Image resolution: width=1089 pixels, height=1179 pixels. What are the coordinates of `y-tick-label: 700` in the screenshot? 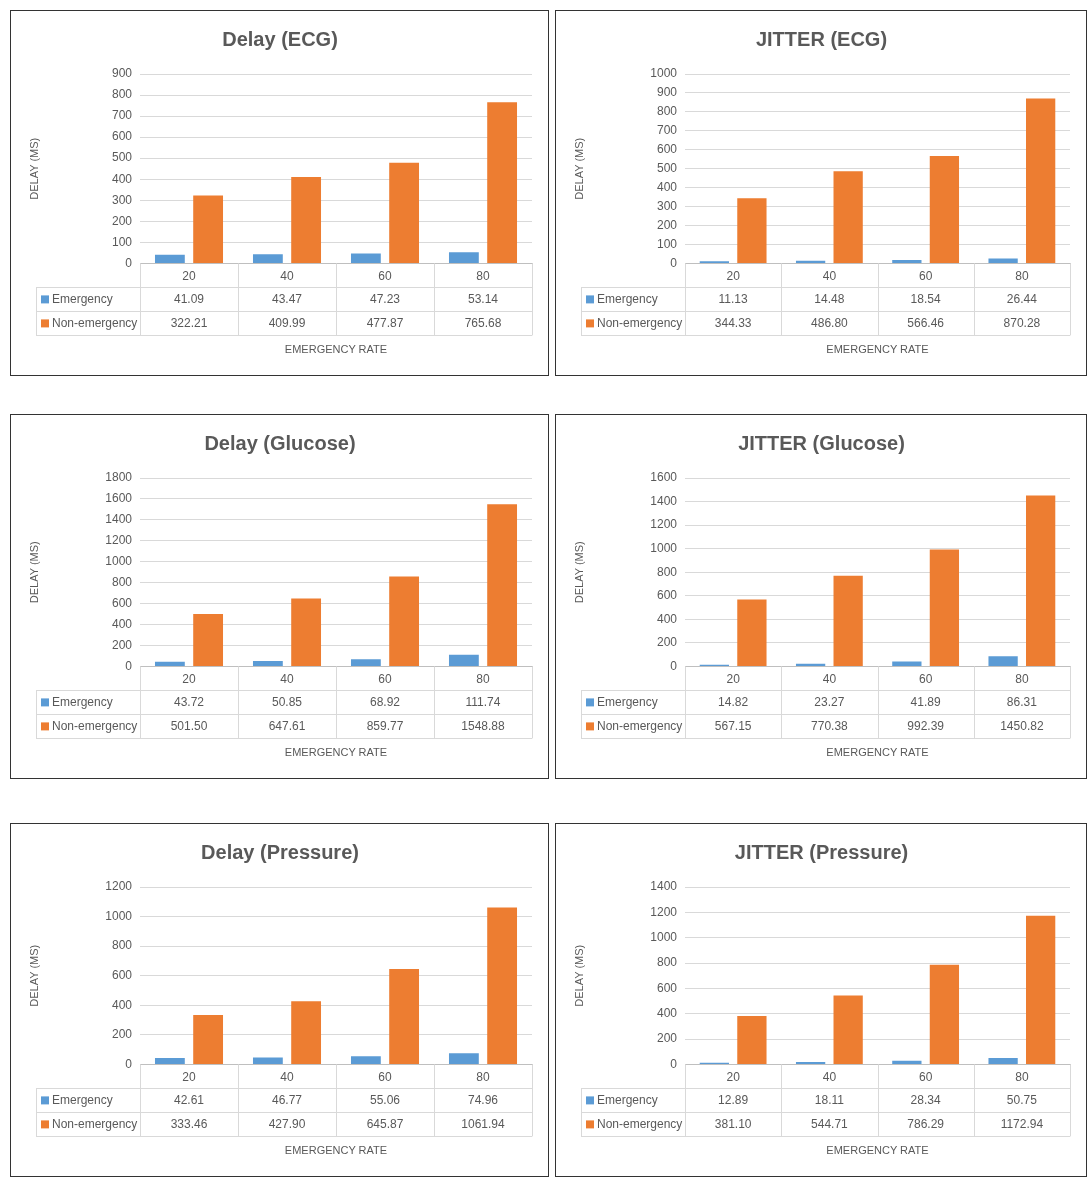 It's located at (122, 115).